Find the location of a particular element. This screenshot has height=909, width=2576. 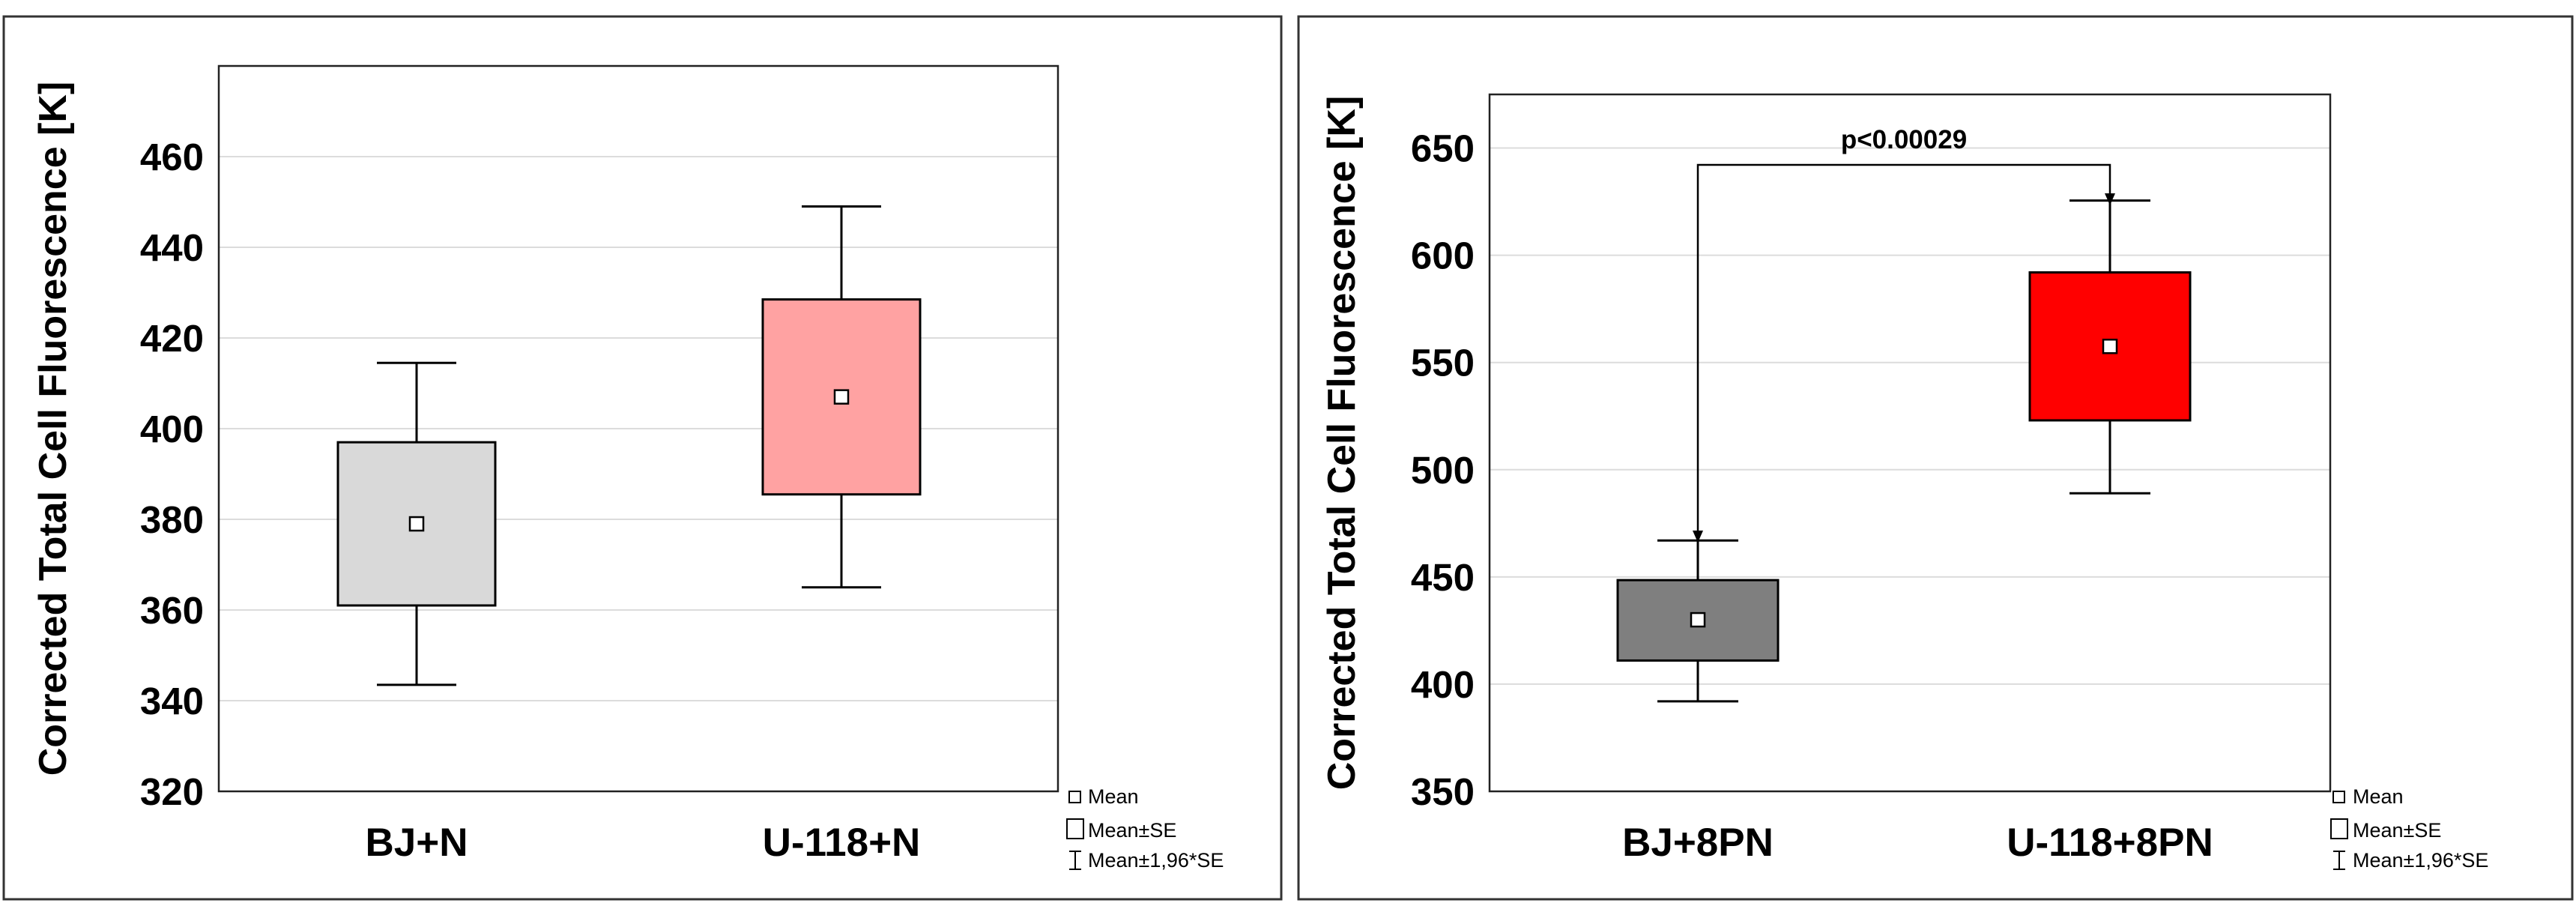

y-tick-label: 600 is located at coordinates (1443, 256).